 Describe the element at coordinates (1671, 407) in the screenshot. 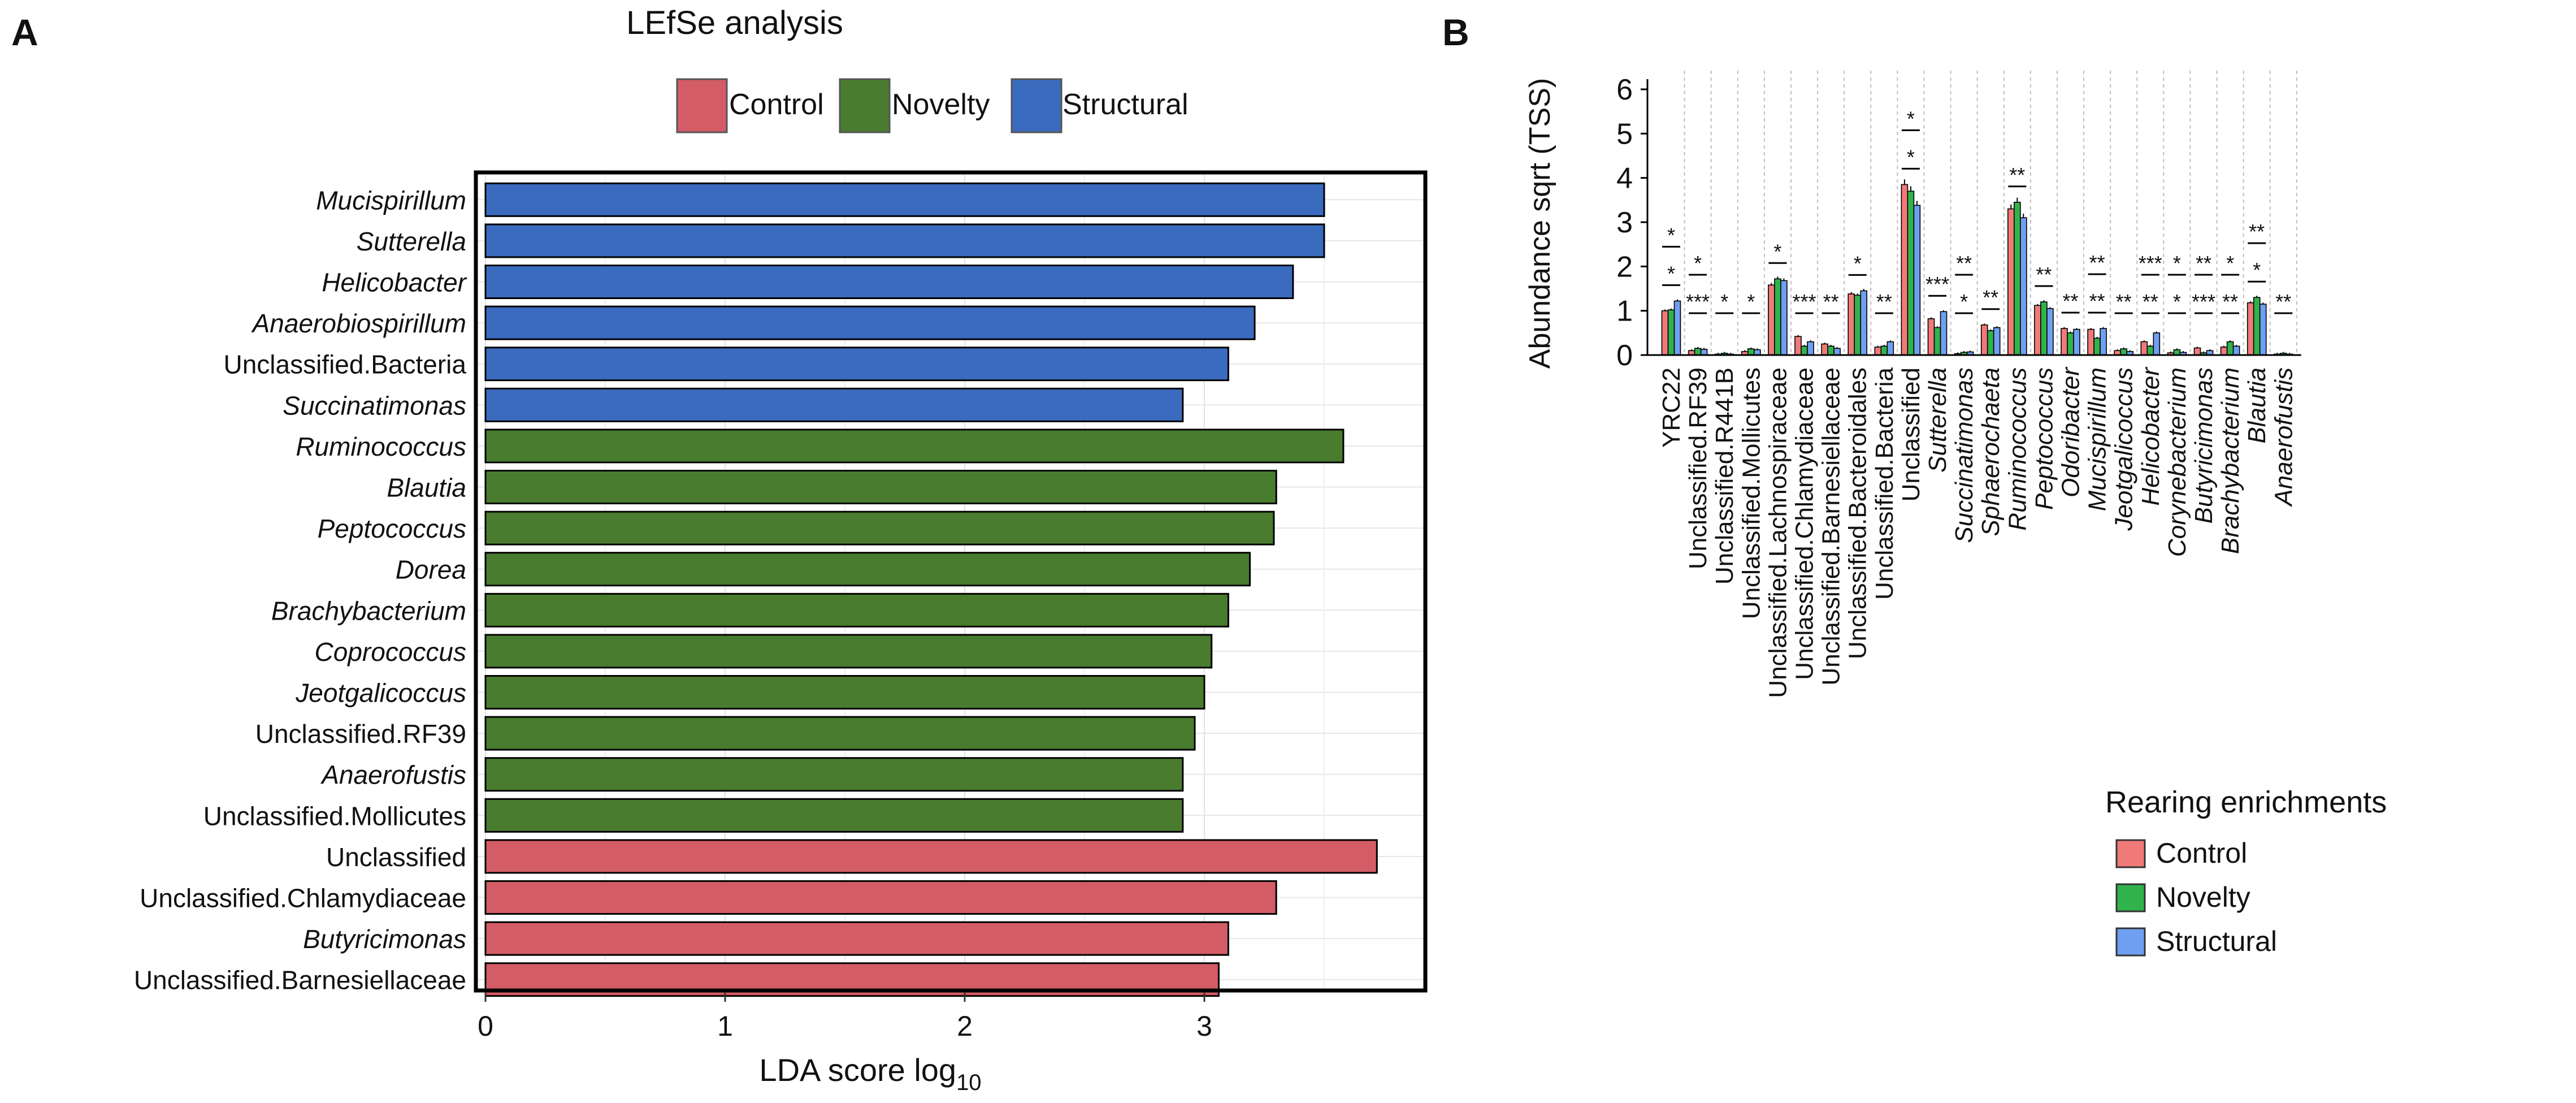

I see `category-label-yrc22: YRC22` at that location.